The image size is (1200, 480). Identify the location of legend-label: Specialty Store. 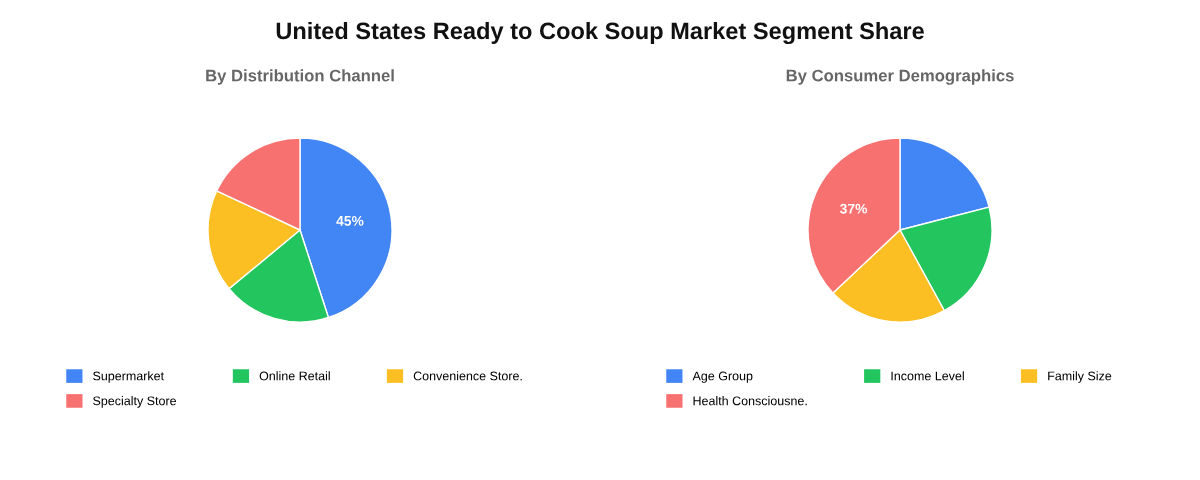
(135, 402).